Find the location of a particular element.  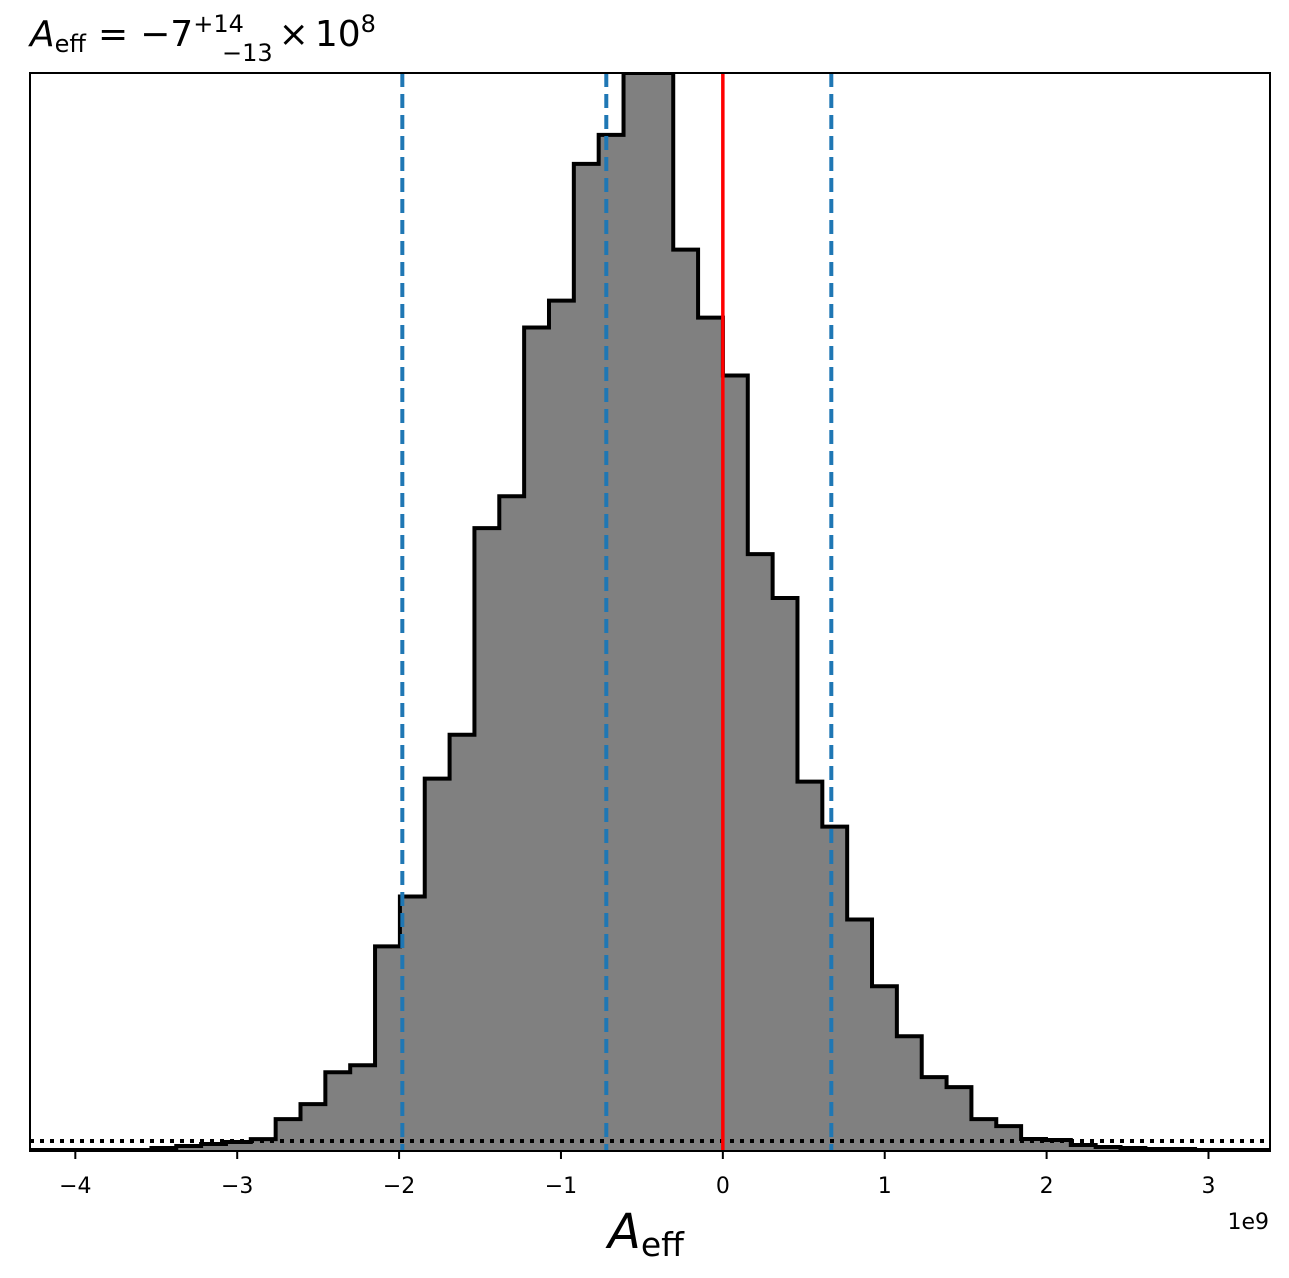

x-tick-label: −2 is located at coordinates (399, 1186).